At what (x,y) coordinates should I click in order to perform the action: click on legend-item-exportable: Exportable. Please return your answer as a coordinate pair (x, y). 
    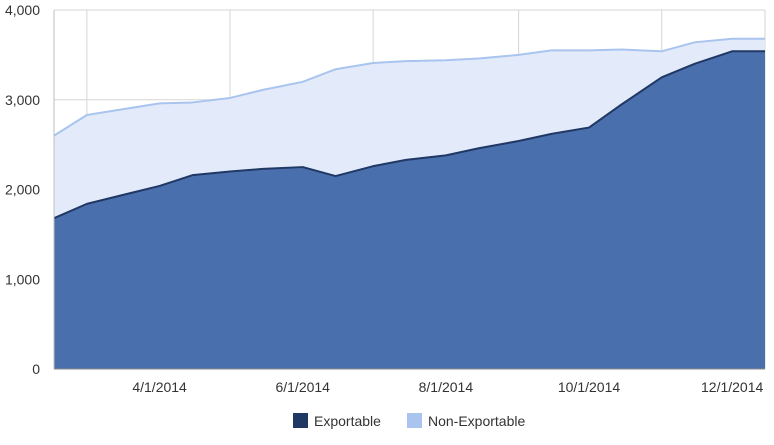
    Looking at the image, I should click on (337, 421).